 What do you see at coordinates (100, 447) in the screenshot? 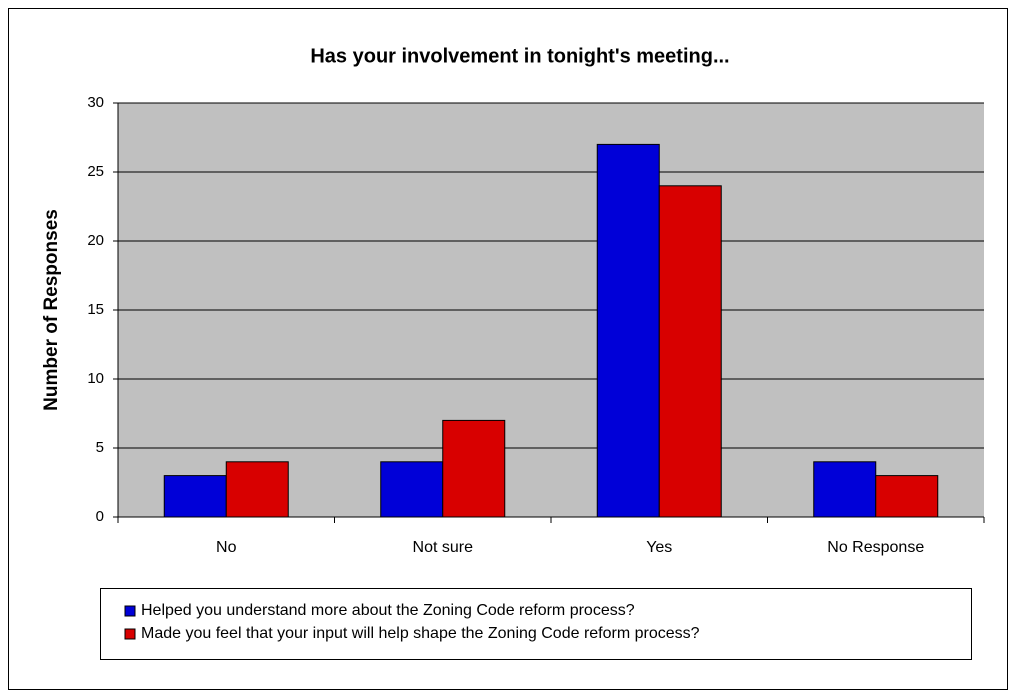
I see `y-tick-label: 5` at bounding box center [100, 447].